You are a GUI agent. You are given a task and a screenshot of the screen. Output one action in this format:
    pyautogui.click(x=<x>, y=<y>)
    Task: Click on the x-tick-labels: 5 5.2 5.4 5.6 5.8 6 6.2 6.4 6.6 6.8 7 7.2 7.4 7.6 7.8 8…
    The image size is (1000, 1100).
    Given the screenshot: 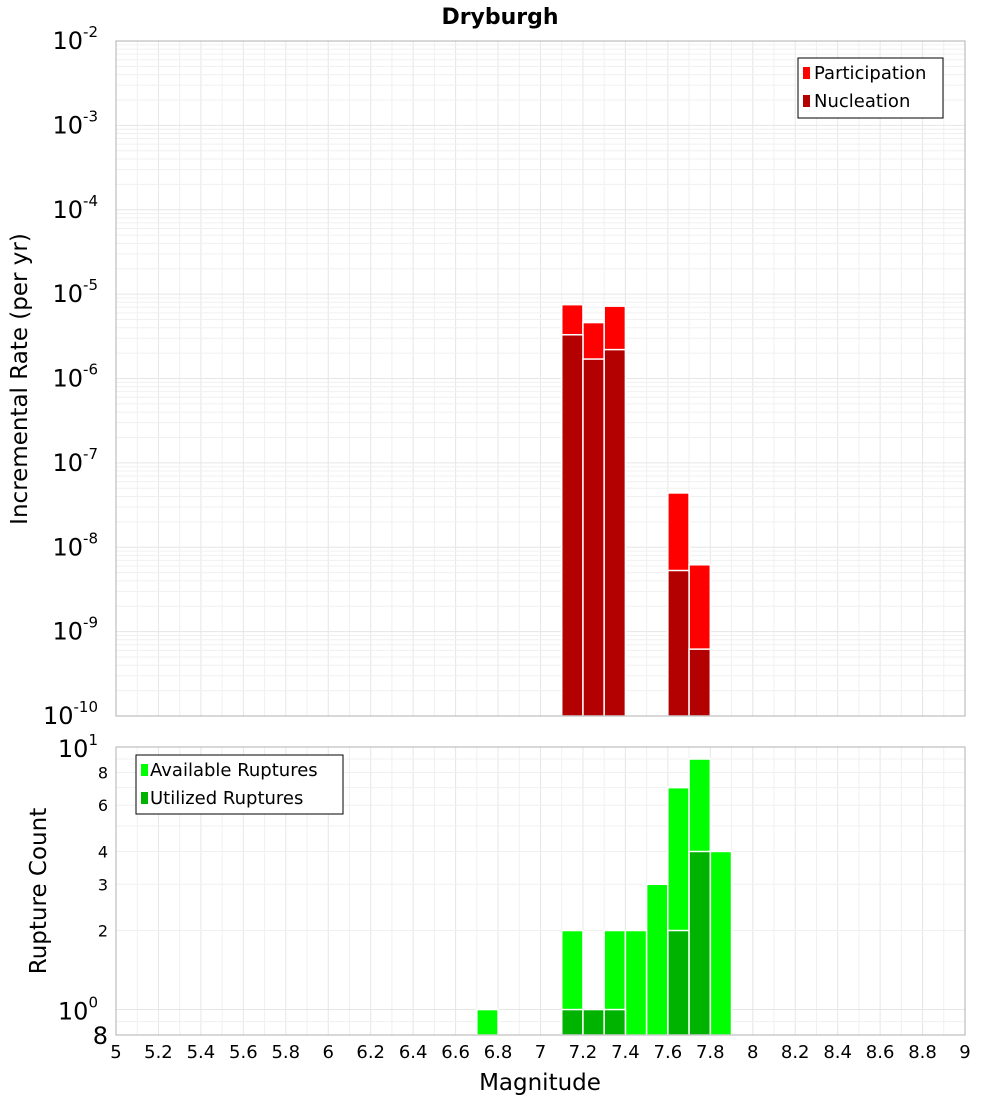 What is the action you would take?
    pyautogui.click(x=540, y=1052)
    